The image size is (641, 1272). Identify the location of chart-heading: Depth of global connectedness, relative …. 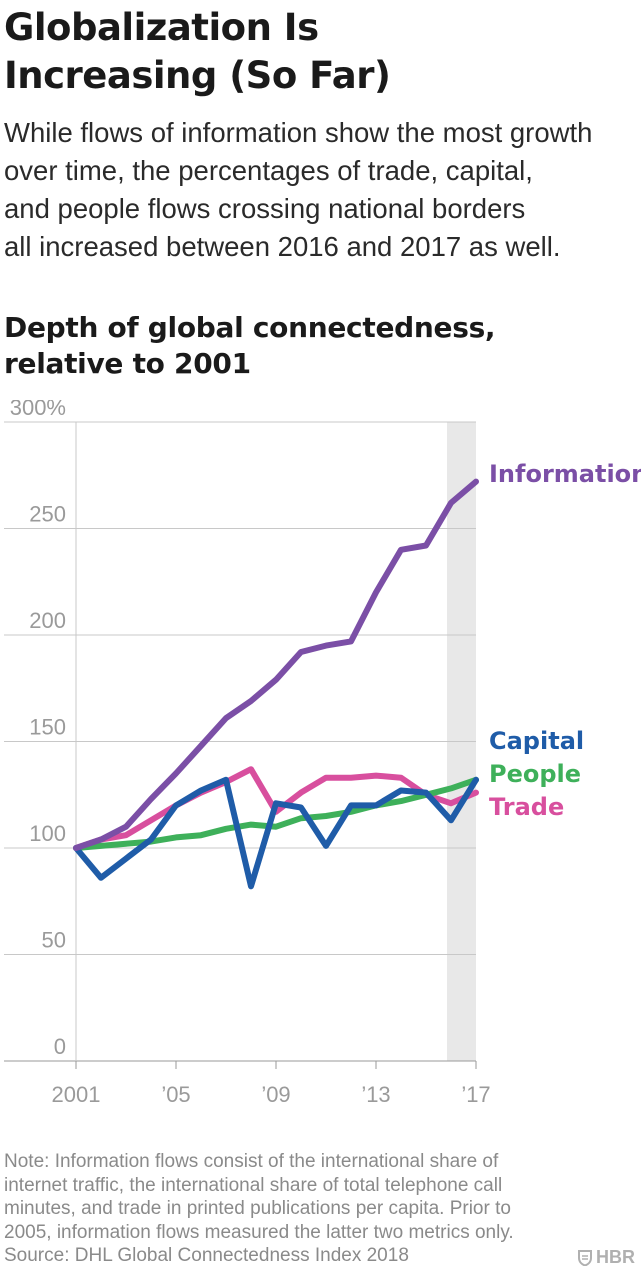
(319, 346).